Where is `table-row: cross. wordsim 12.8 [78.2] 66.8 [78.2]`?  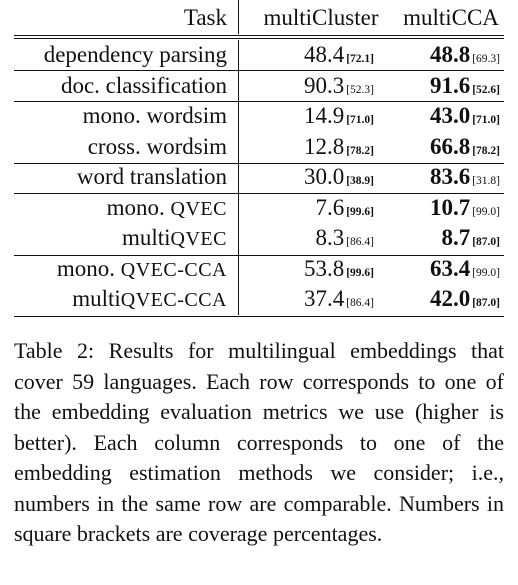
table-row: cross. wordsim 12.8 [78.2] 66.8 [78.2] is located at coordinates (259, 148).